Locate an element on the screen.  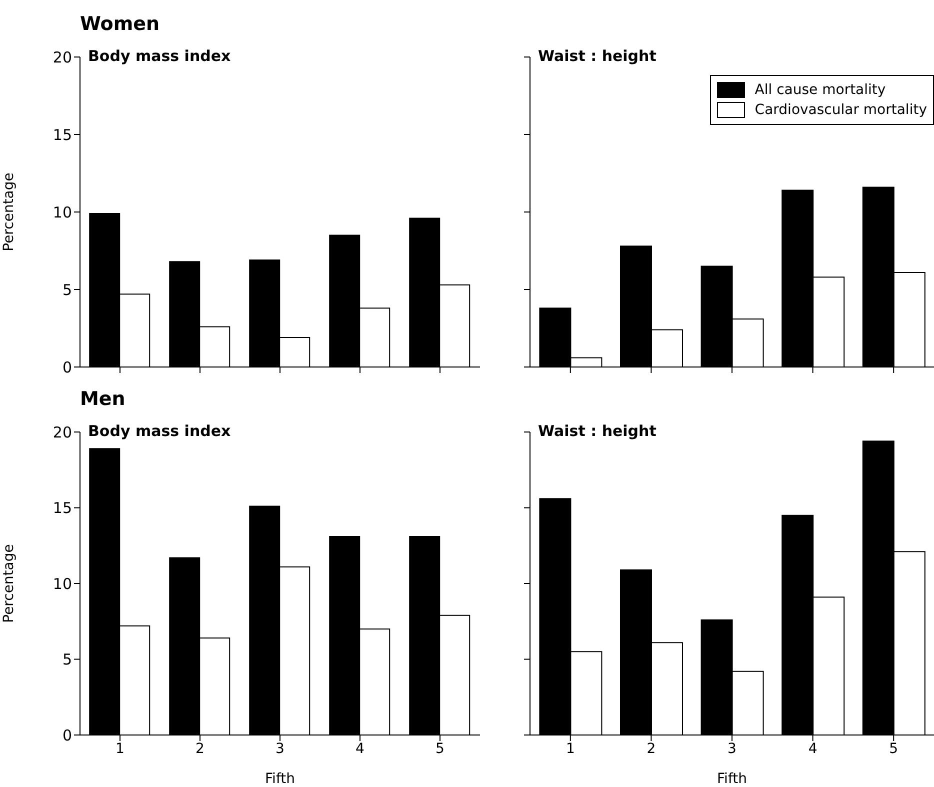
legend-label: Cardiovascular mortality is located at coordinates (840, 110).